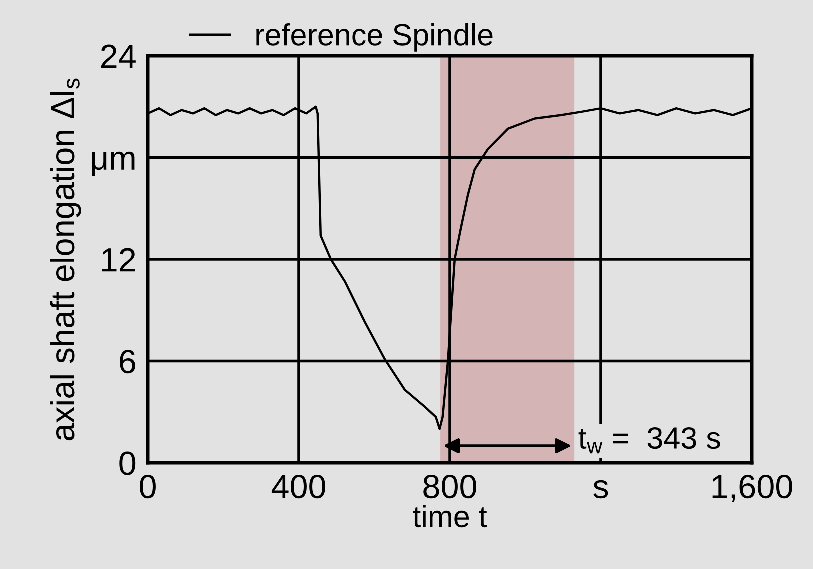  What do you see at coordinates (601, 489) in the screenshot?
I see `x-tick-label: s` at bounding box center [601, 489].